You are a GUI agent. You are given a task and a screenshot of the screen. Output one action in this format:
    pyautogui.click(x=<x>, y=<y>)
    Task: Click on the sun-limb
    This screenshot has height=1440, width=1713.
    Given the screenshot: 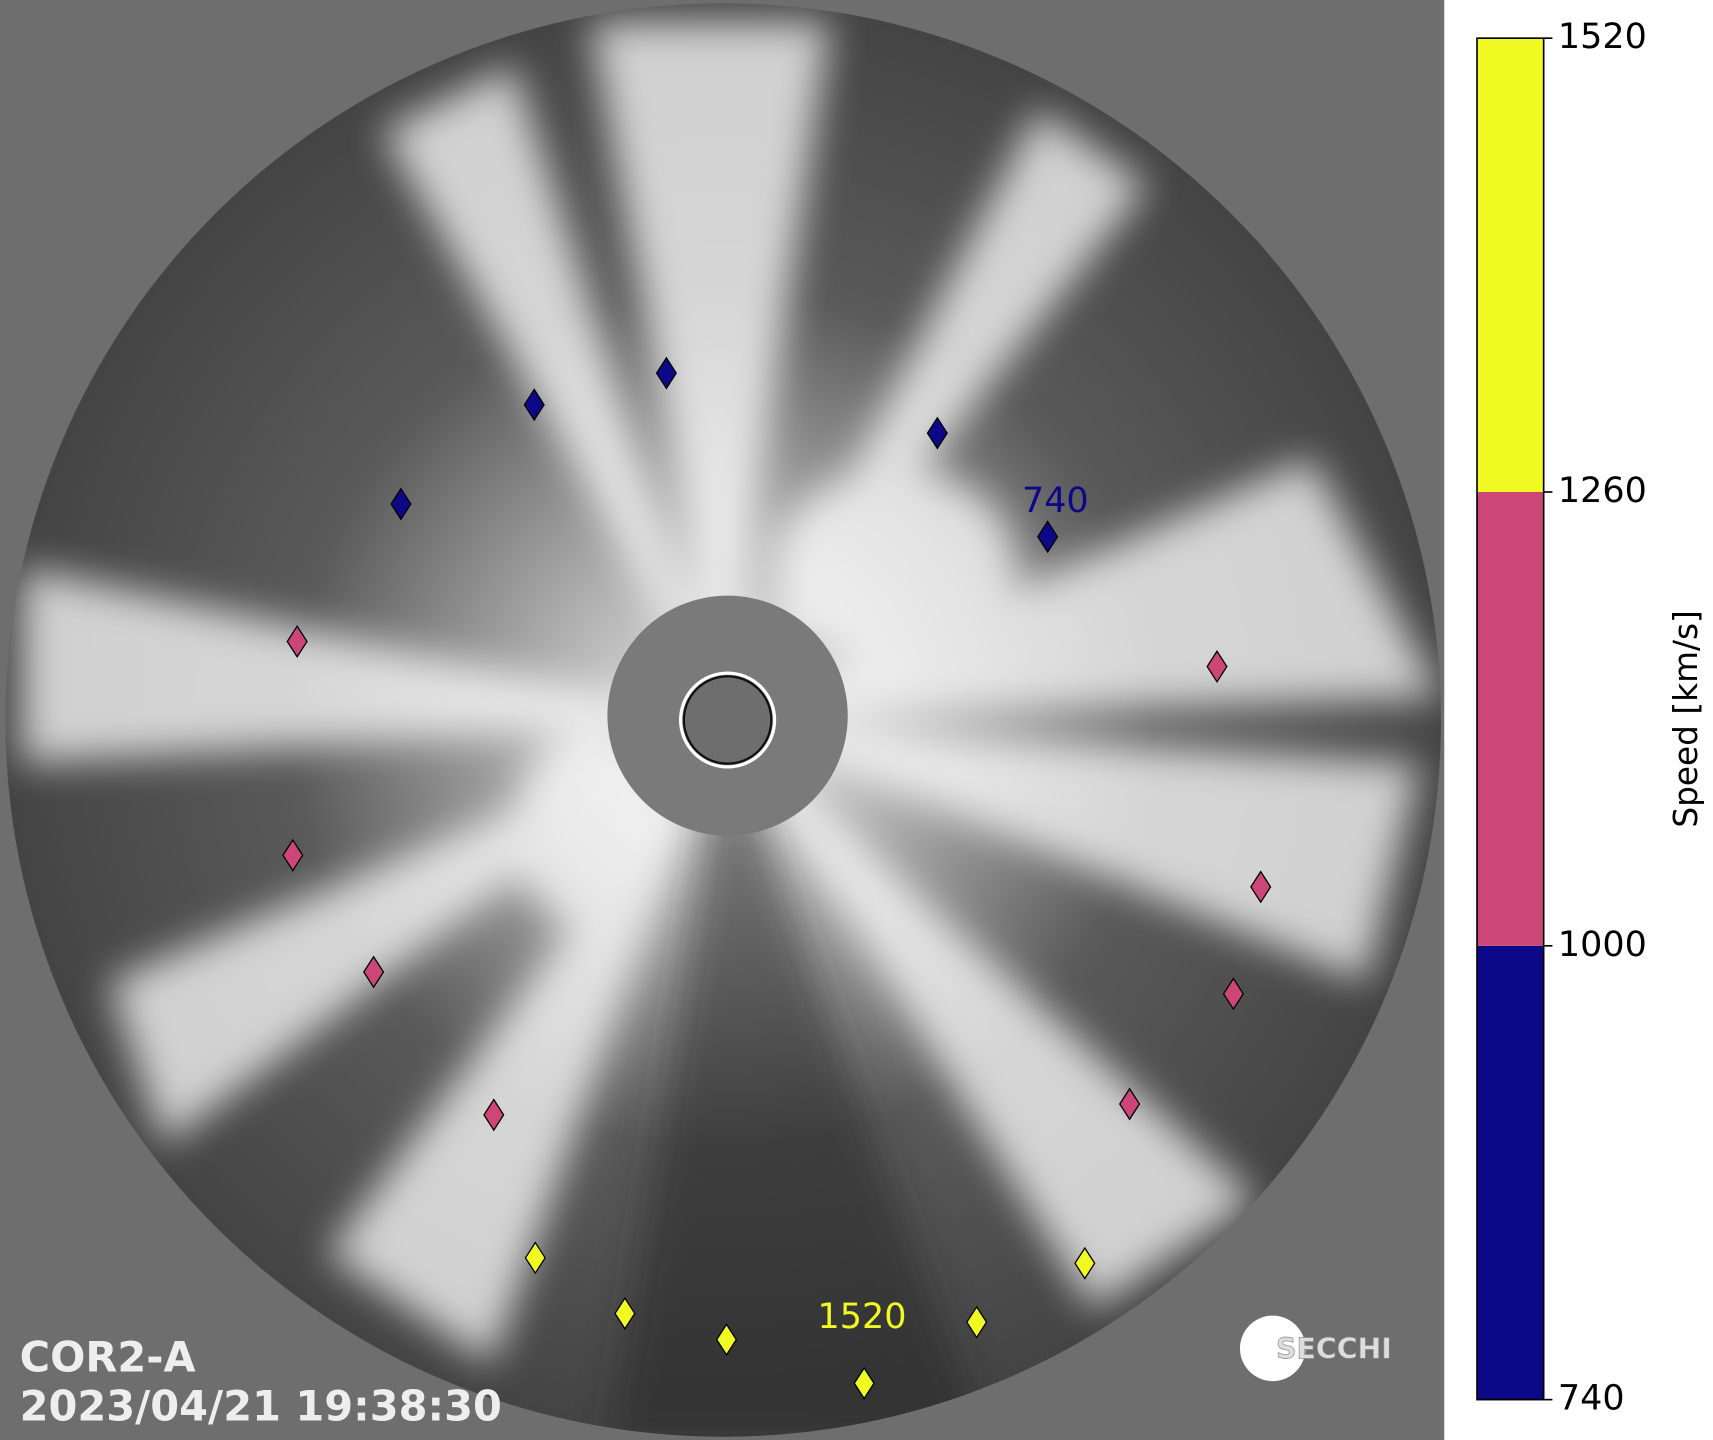 What is the action you would take?
    pyautogui.click(x=727, y=720)
    